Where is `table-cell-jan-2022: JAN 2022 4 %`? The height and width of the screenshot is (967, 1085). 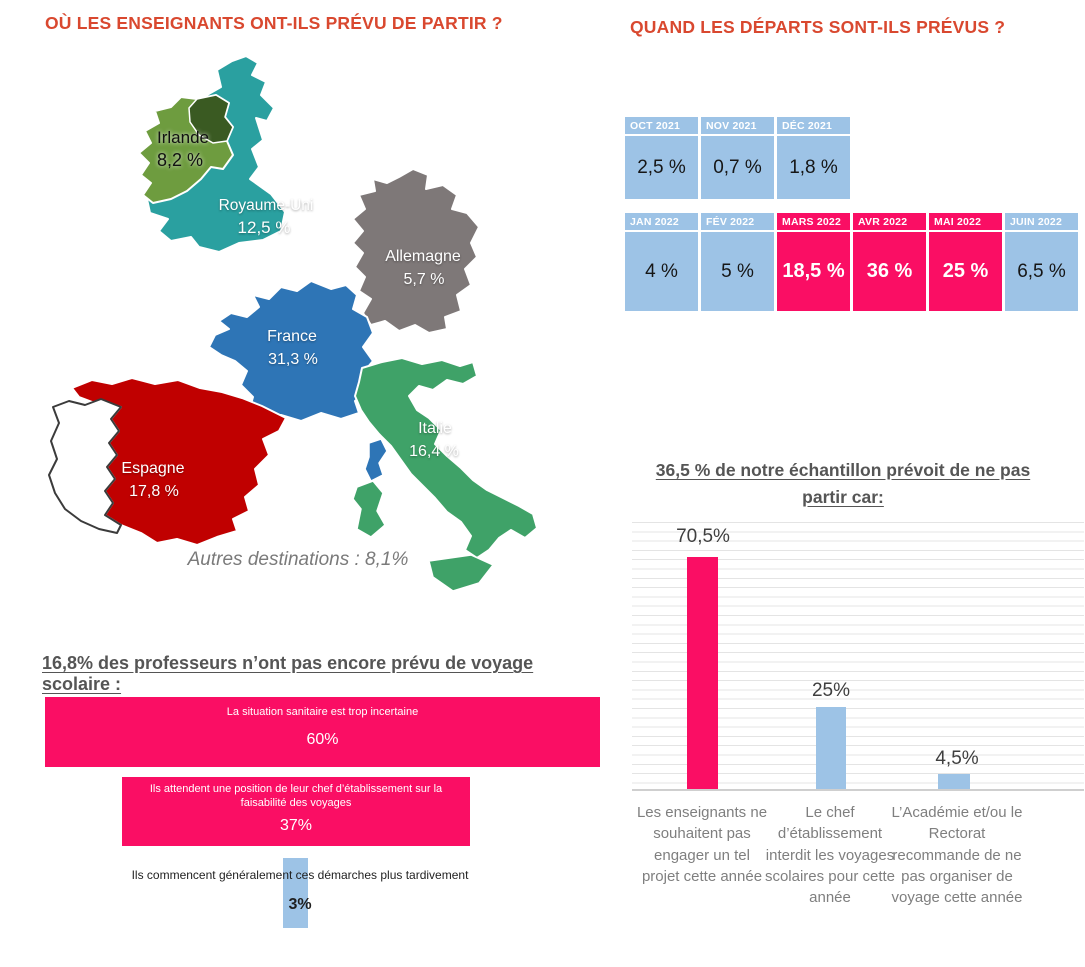 table-cell-jan-2022: JAN 2022 4 % is located at coordinates (661, 262).